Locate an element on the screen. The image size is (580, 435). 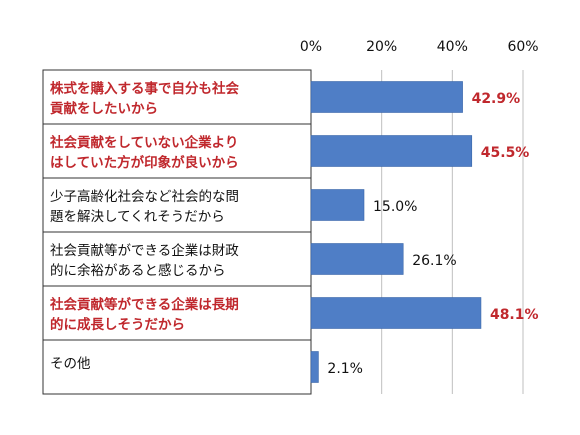
category-label: 社会貢献等ができる企業は長期 is located at coordinates (144, 304).